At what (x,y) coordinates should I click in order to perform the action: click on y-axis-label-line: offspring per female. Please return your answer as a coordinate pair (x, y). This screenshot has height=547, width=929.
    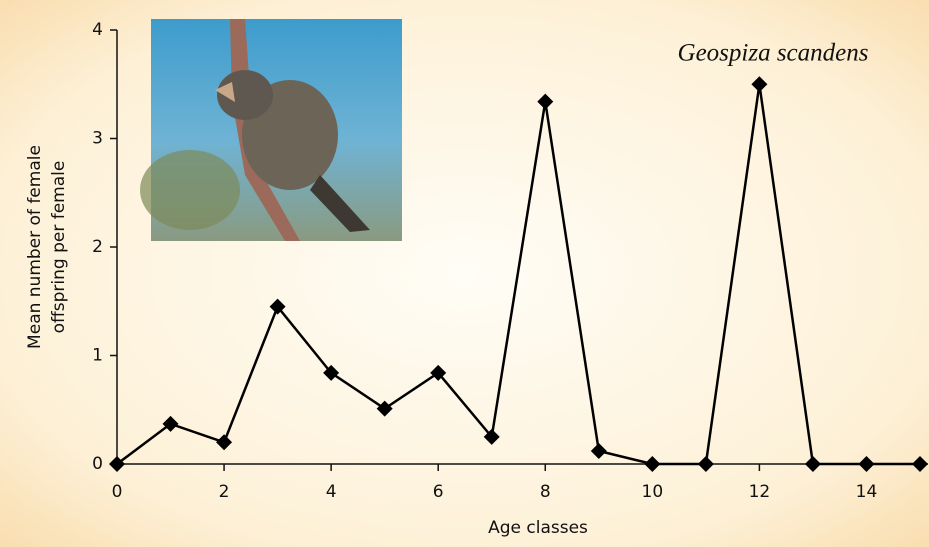
    Looking at the image, I should click on (59, 247).